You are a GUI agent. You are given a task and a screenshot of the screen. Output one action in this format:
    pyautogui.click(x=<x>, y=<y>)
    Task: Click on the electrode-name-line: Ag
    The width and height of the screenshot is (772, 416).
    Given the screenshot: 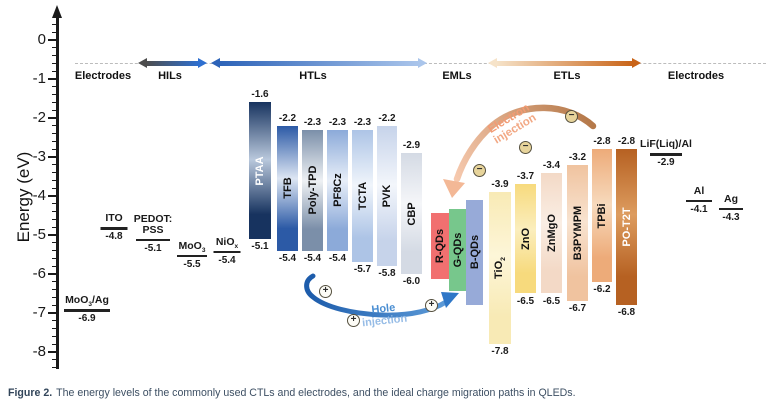 What is the action you would take?
    pyautogui.click(x=731, y=198)
    